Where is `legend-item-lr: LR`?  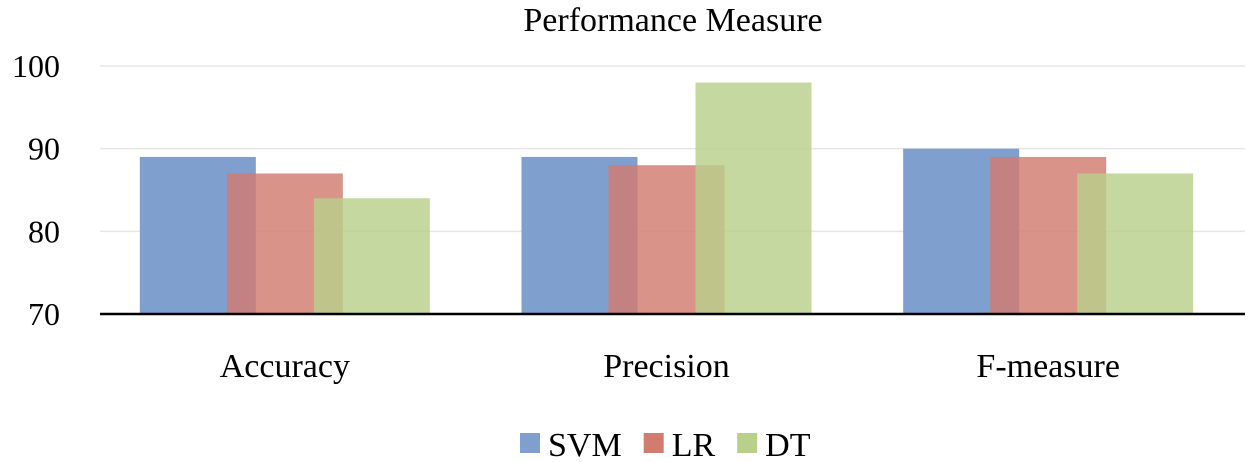 legend-item-lr: LR is located at coordinates (679, 444).